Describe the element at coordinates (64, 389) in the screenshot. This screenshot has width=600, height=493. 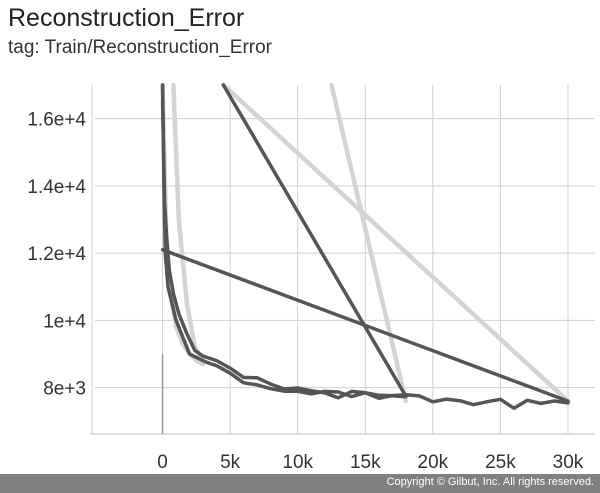
I see `y-tick-label: 8e+3` at that location.